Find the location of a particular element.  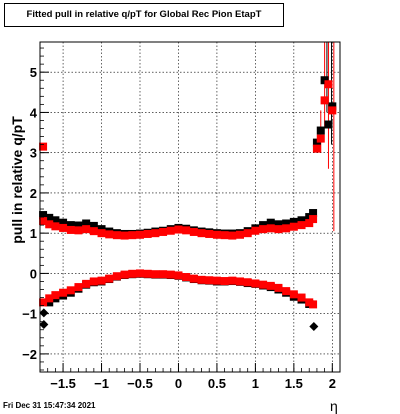

x-axis-label: η is located at coordinates (334, 406).